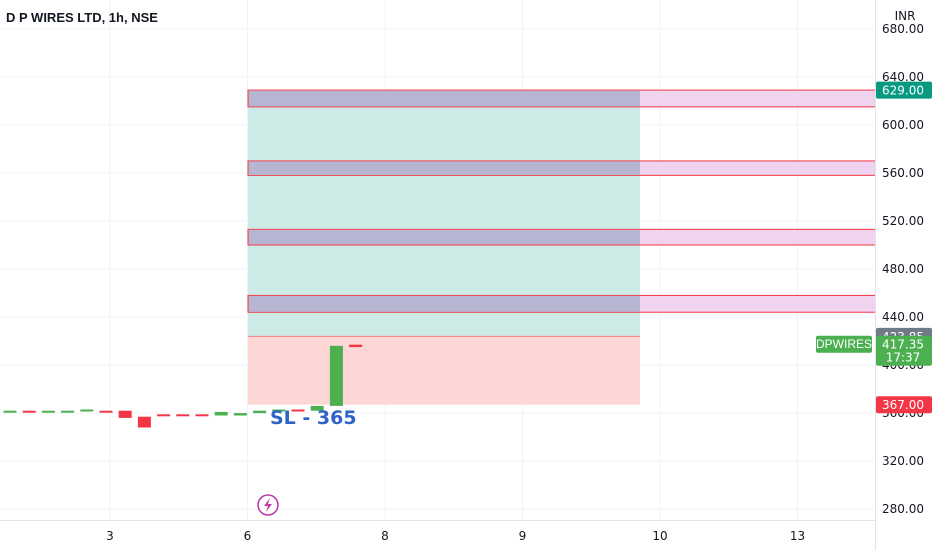 The height and width of the screenshot is (550, 932). What do you see at coordinates (903, 173) in the screenshot?
I see `y-tick-label: 560.00` at bounding box center [903, 173].